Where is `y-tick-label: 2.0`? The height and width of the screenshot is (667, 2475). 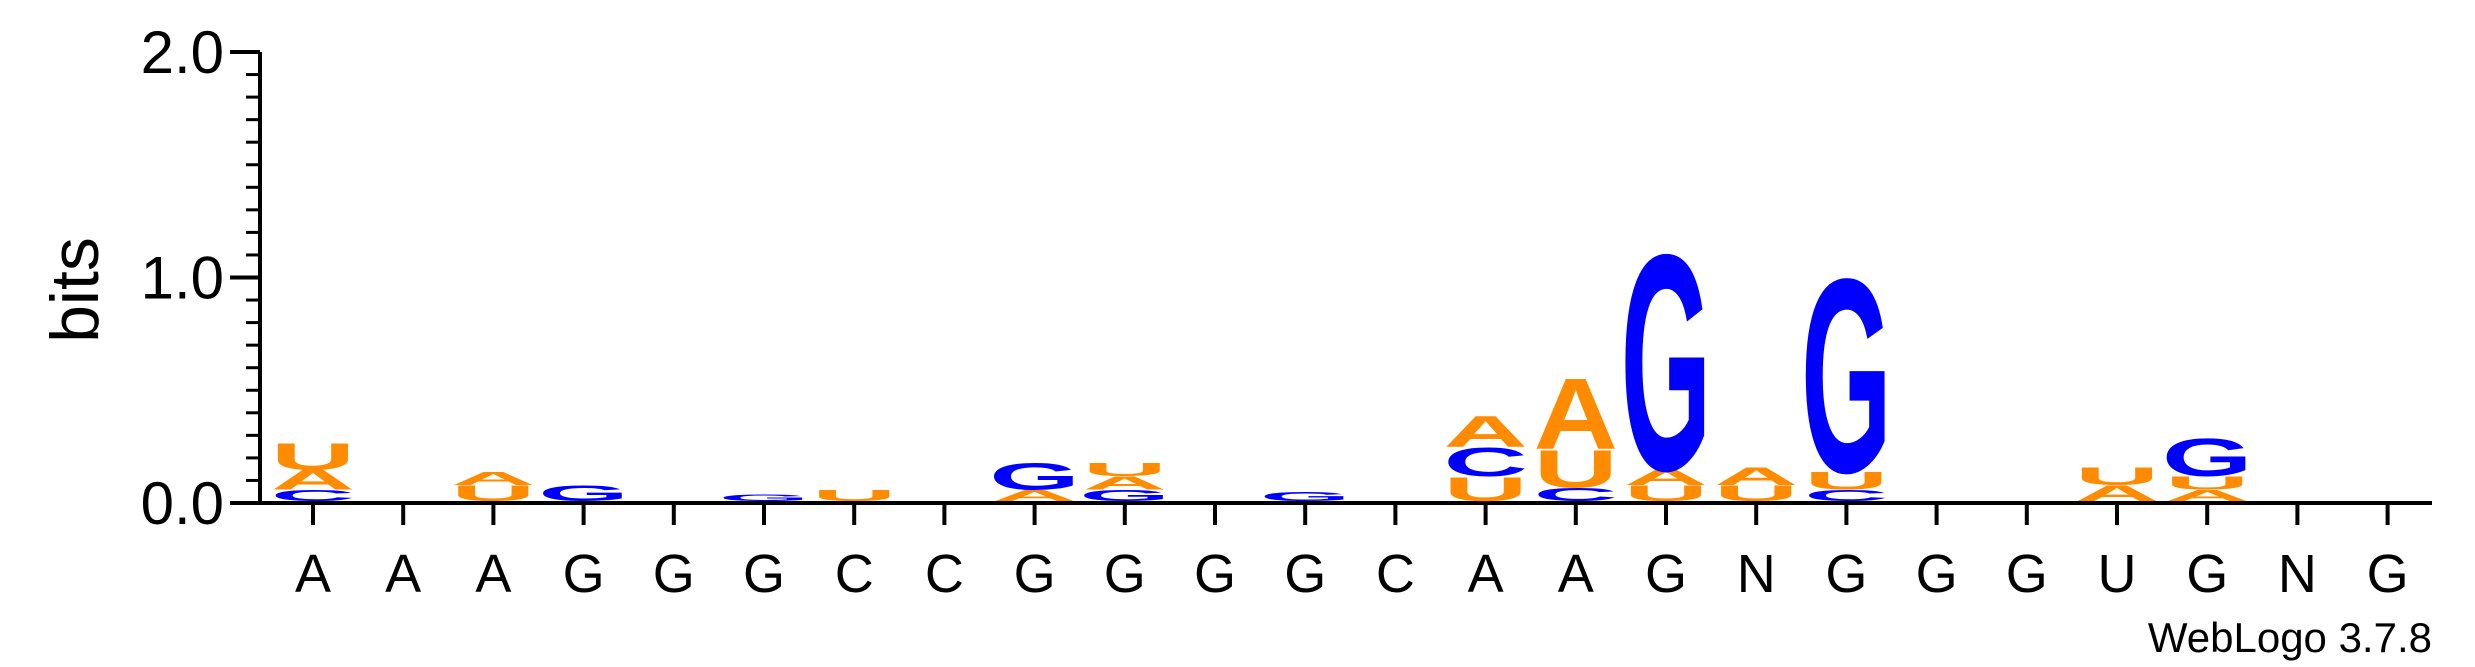
y-tick-label: 2.0 is located at coordinates (182, 52).